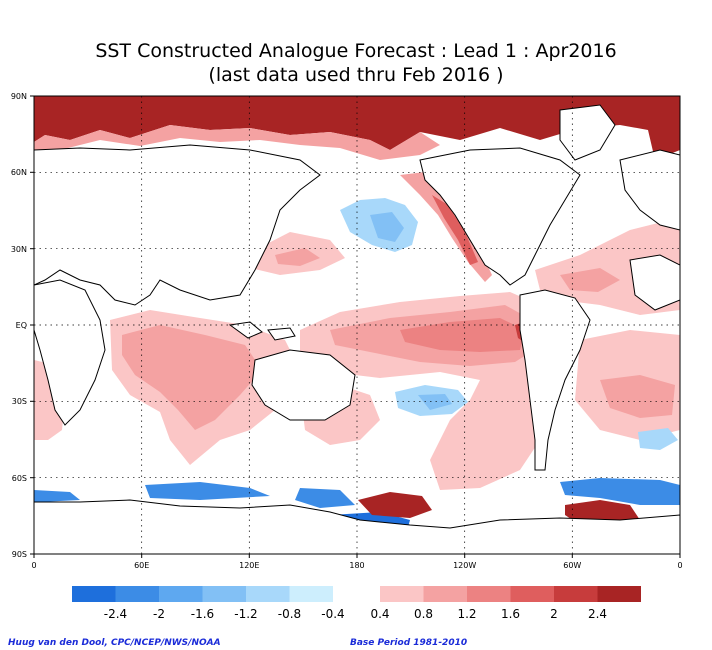 Image resolution: width=712 pixels, height=650 pixels. What do you see at coordinates (297, 257) in the screenshot?
I see `nw-pacific-warm-core` at bounding box center [297, 257].